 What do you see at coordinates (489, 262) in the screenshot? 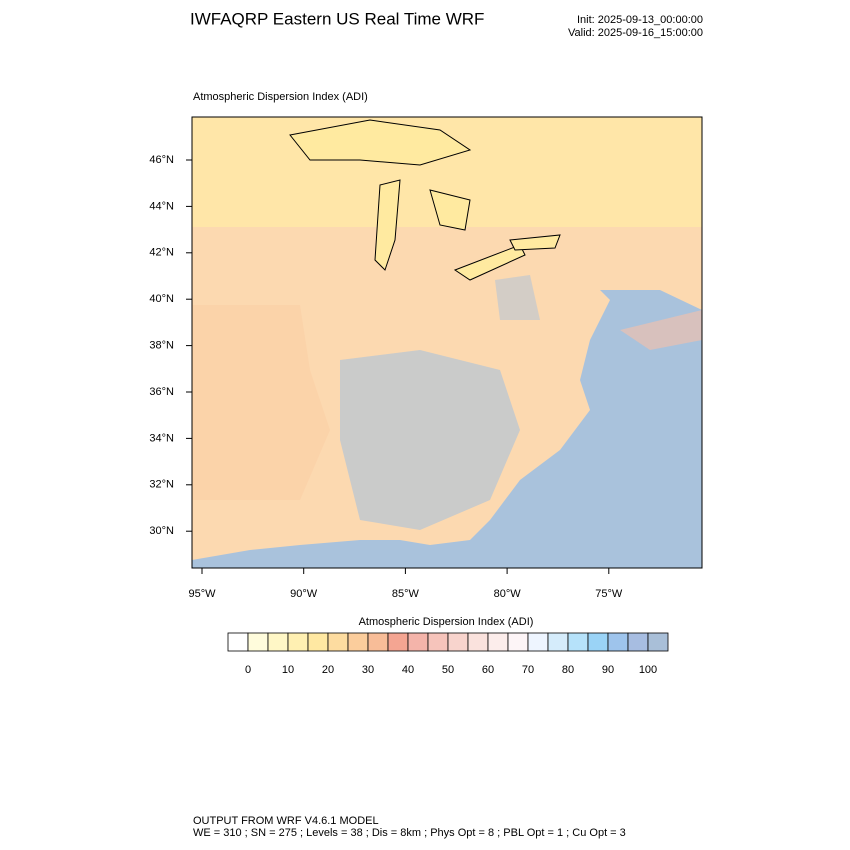
I see `lake-erie` at bounding box center [489, 262].